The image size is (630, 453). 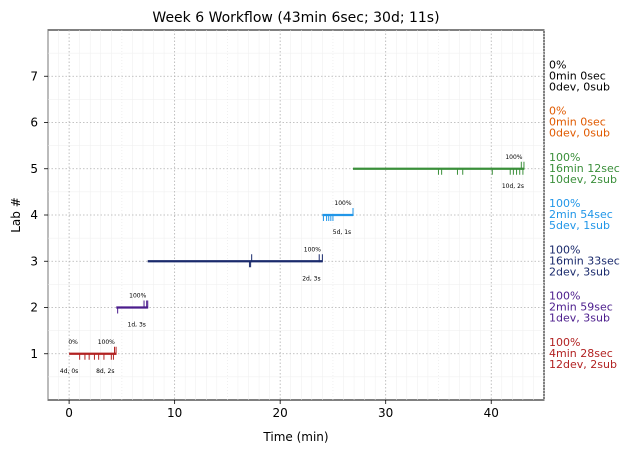 What do you see at coordinates (577, 75) in the screenshot?
I see `lab-7-summary-line: 0min 0sec` at bounding box center [577, 75].